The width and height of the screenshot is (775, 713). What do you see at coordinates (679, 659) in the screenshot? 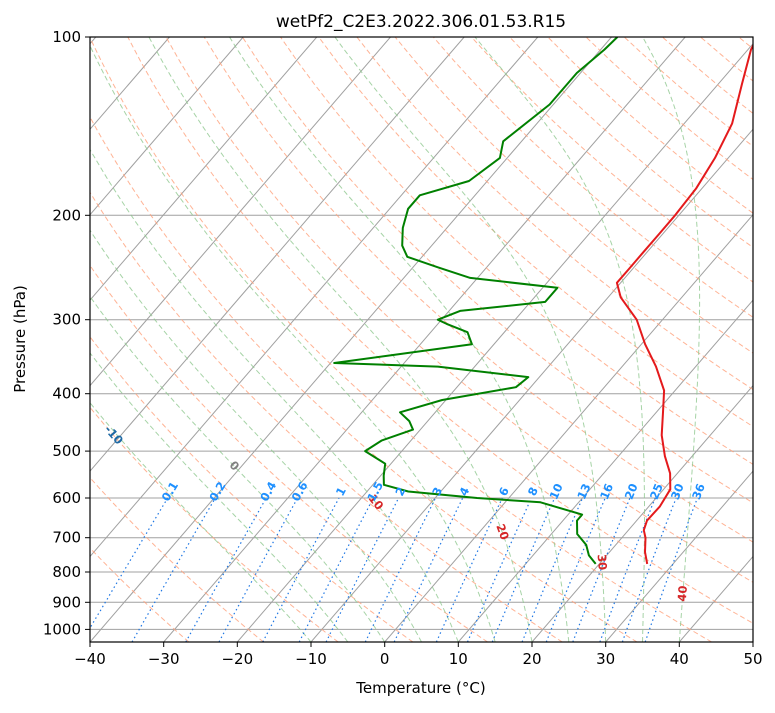
I see `x-tick-label: 40` at bounding box center [679, 659].